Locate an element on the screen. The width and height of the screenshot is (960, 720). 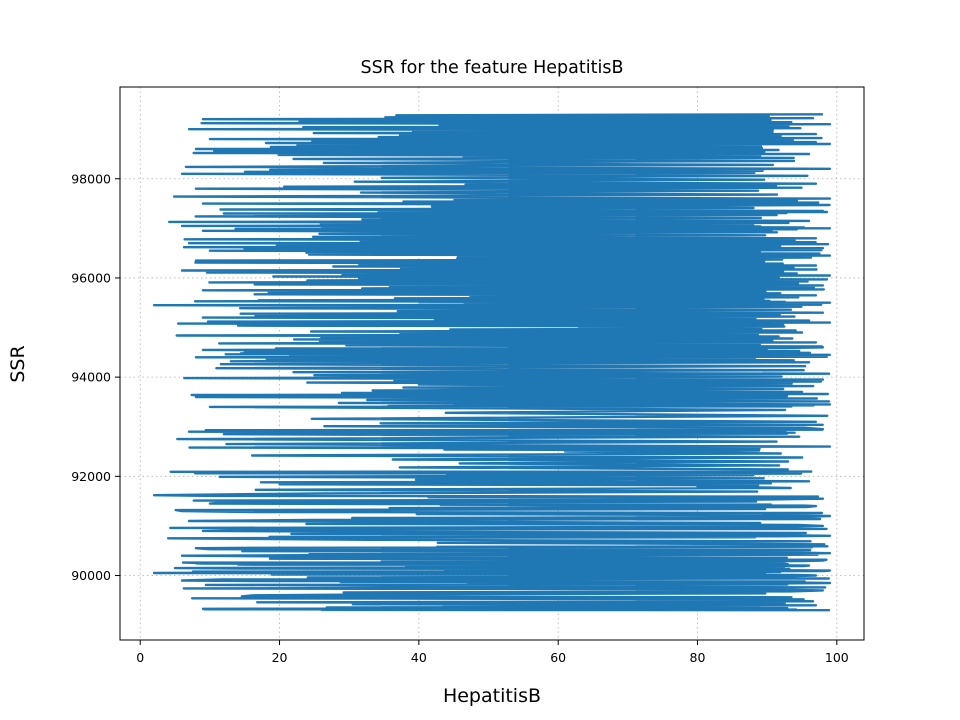
y-axis-label: SSR is located at coordinates (18, 363).